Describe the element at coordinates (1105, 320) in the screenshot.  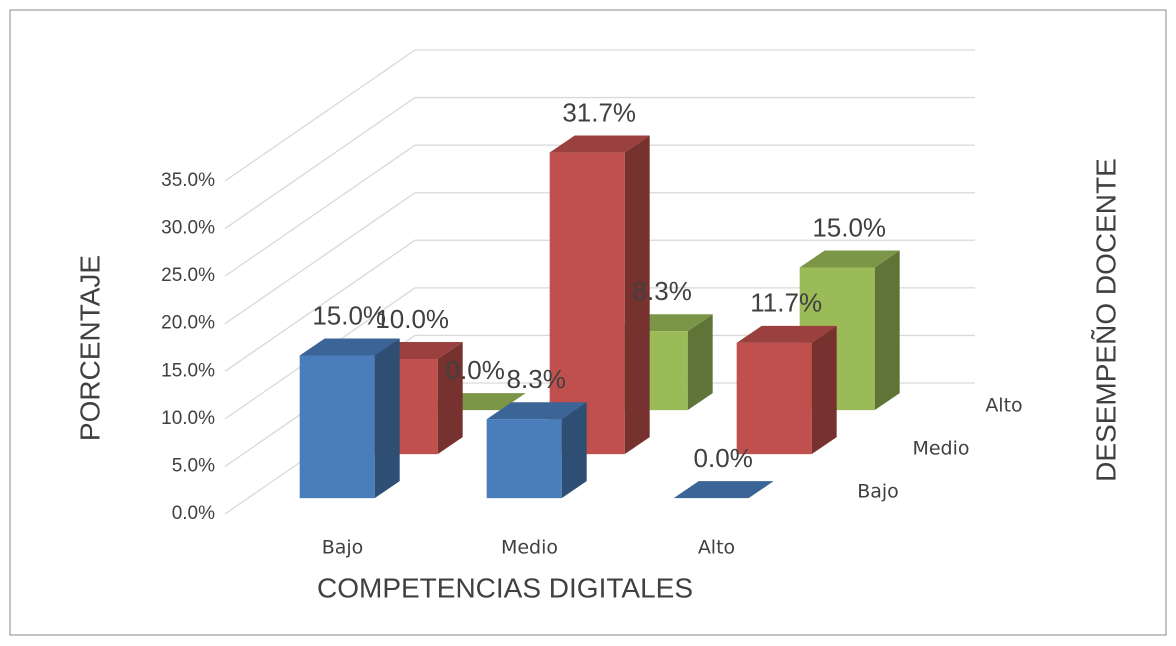
I see `z-axis-title: DESEMPEÑO DOCENTE` at that location.